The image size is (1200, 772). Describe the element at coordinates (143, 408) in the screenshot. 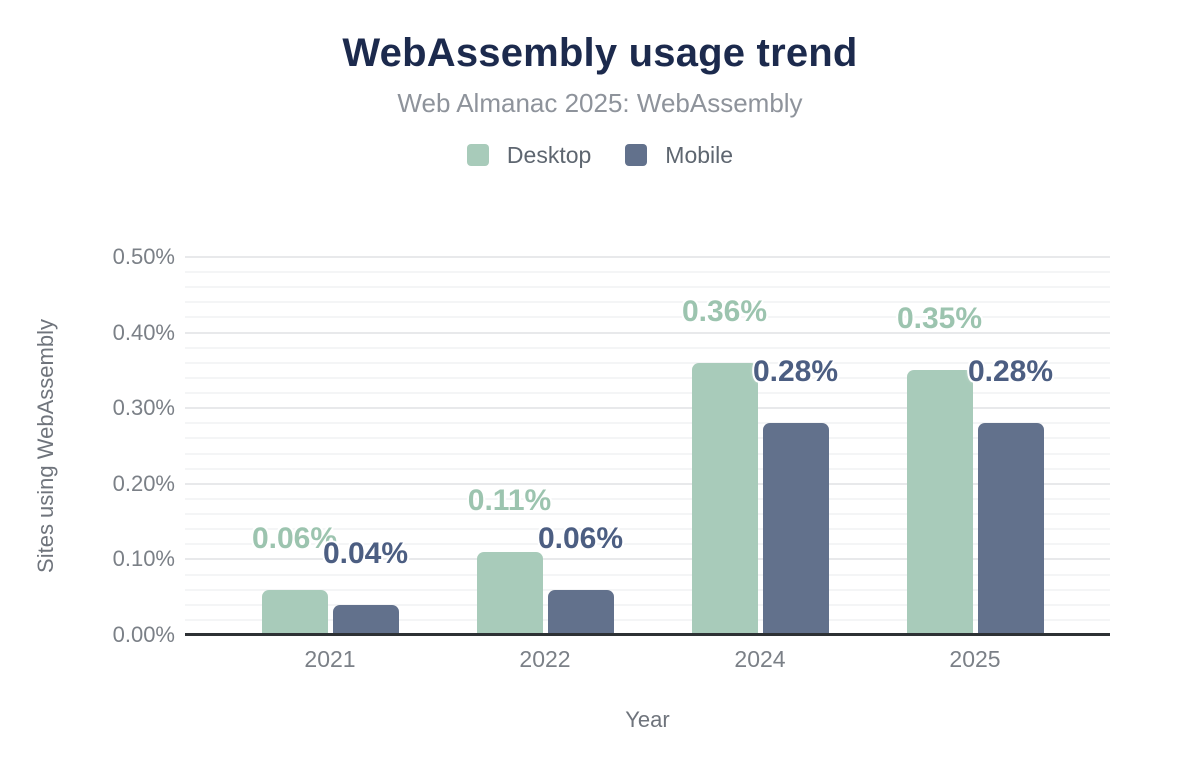

I see `y-tick-label: 0.30%` at that location.